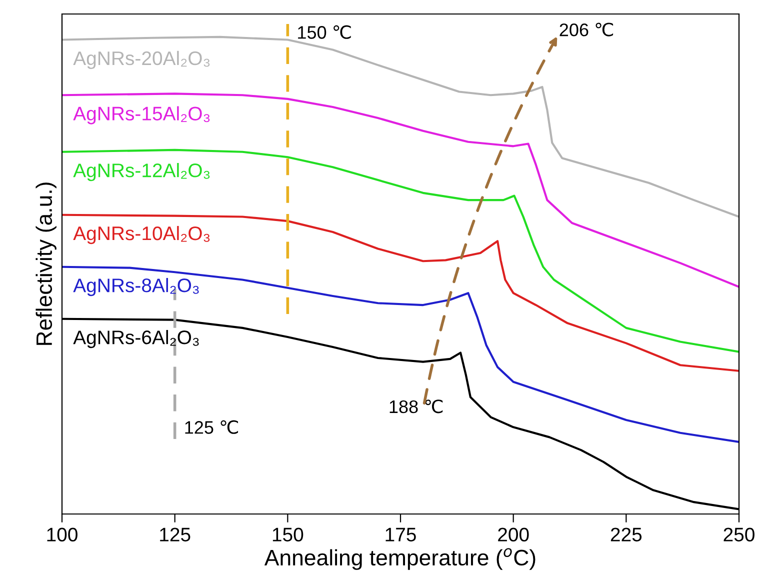  What do you see at coordinates (400, 559) in the screenshot?
I see `x-axis-title: Annealing temperature ($^{o}$C)` at bounding box center [400, 559].